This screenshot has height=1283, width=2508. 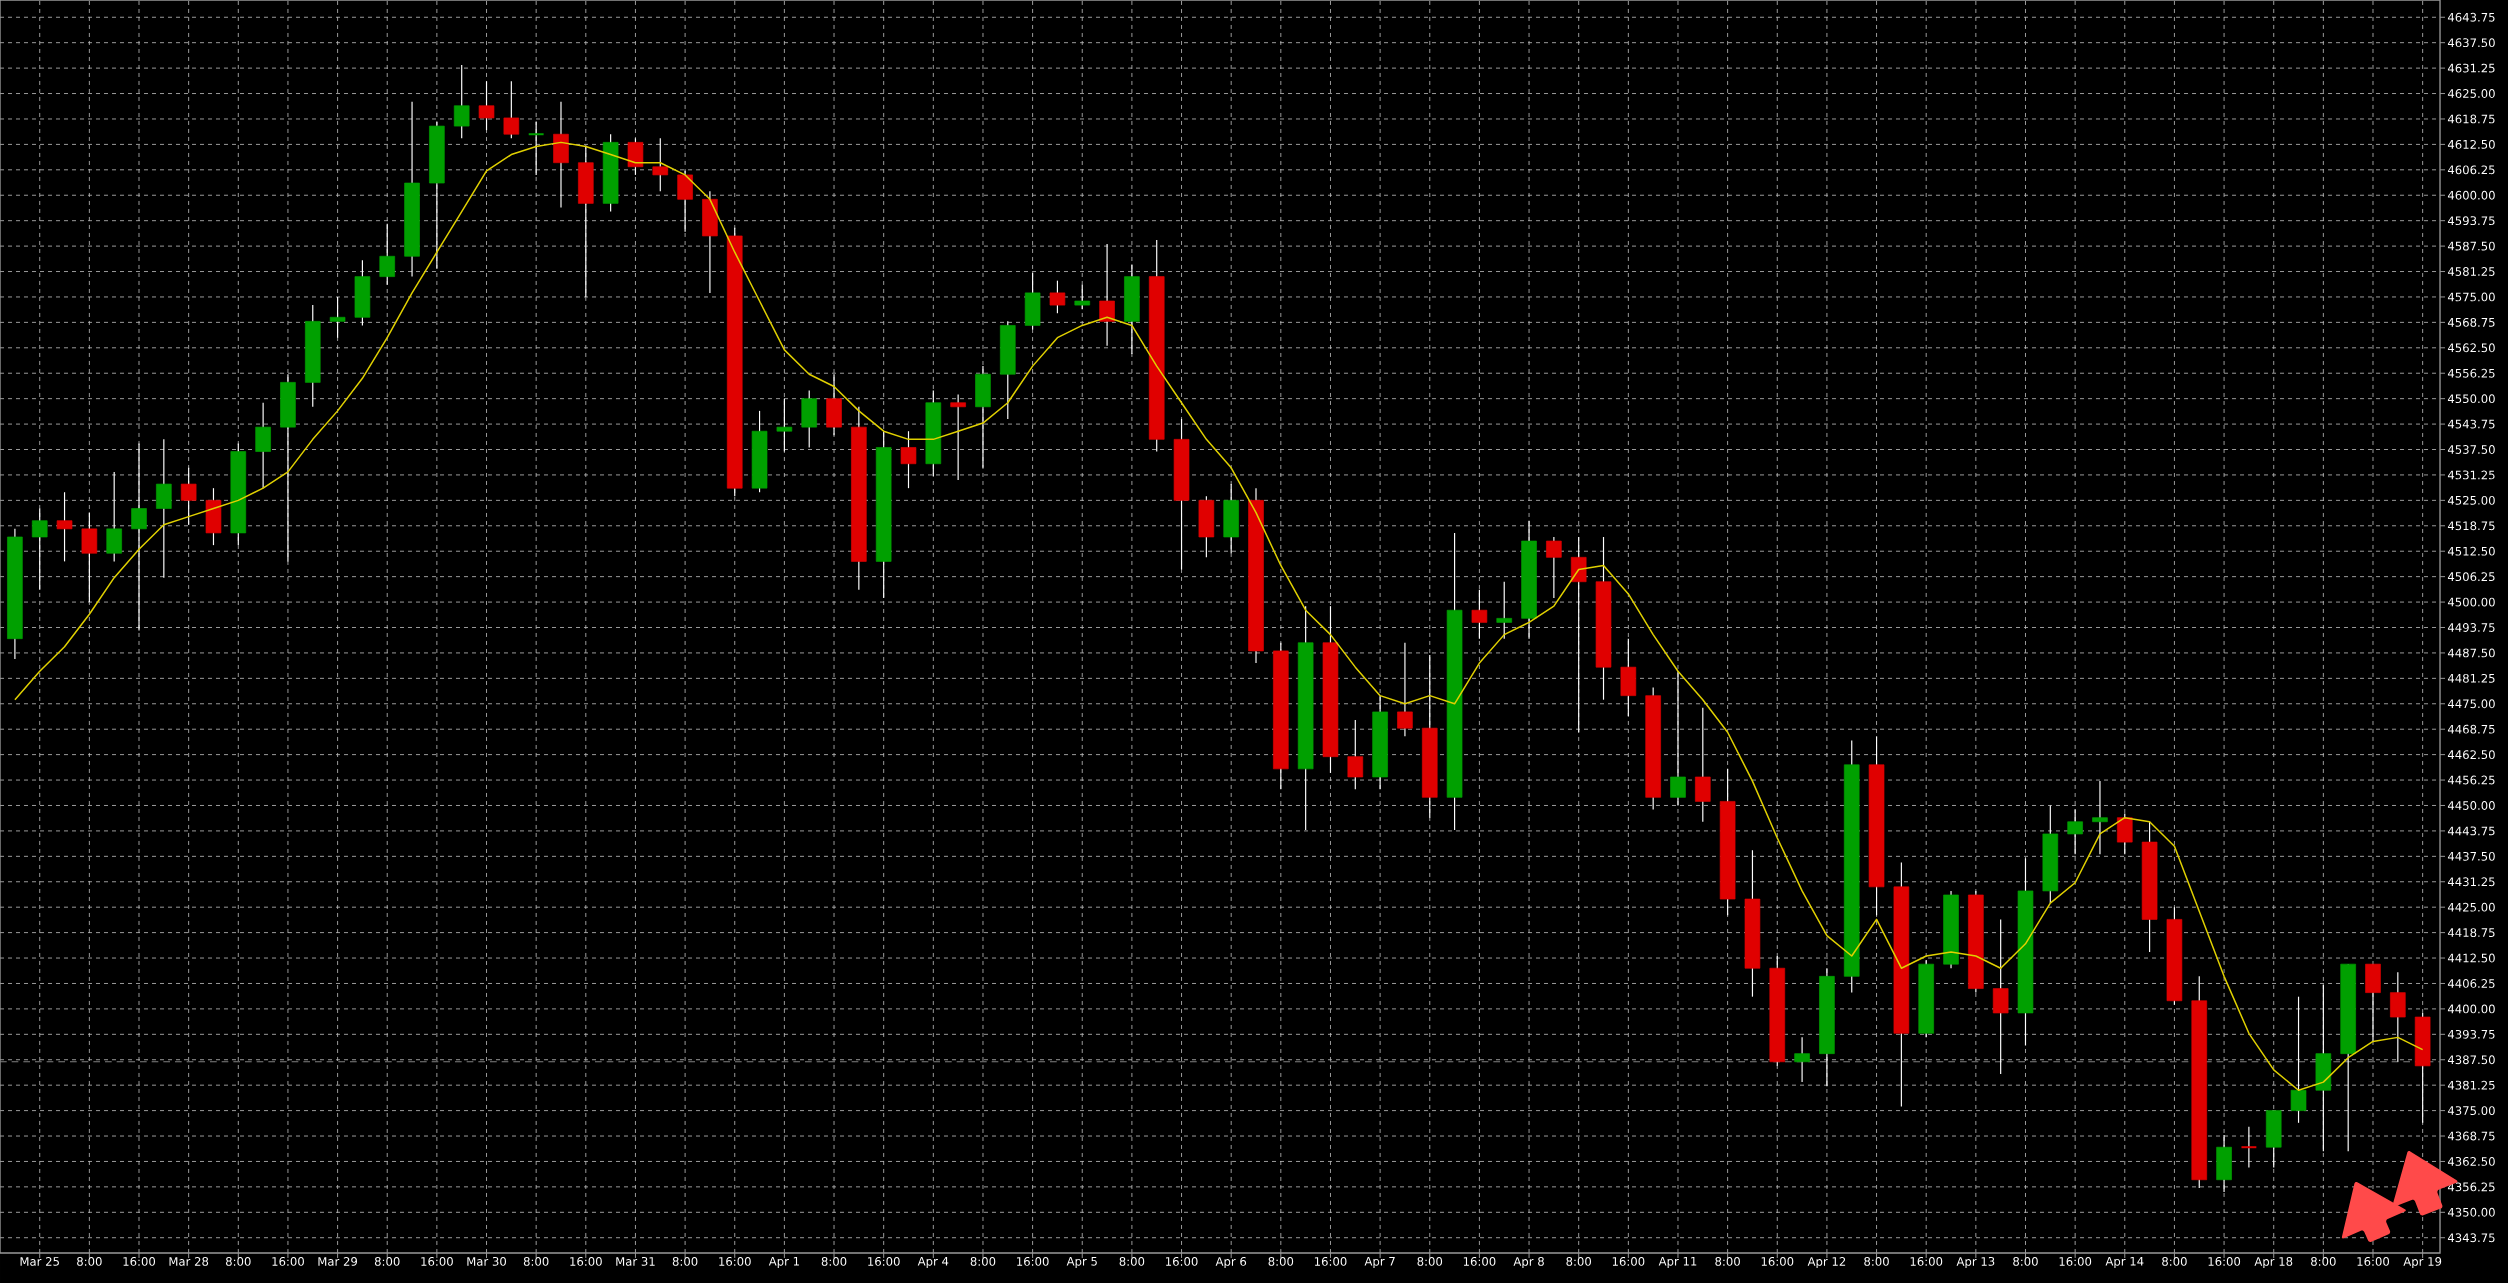 What do you see at coordinates (1081, 1262) in the screenshot?
I see `x-tick-label: Apr 5` at bounding box center [1081, 1262].